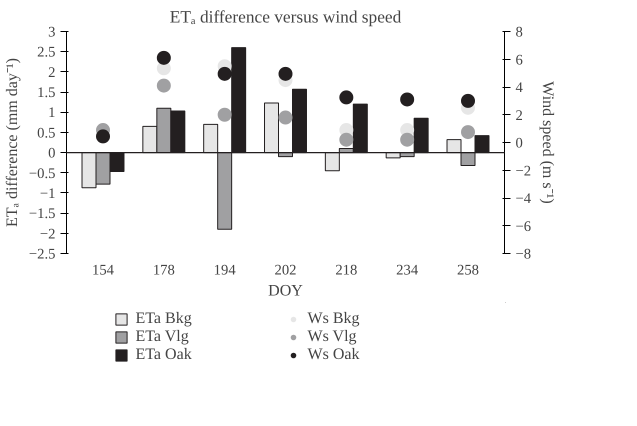  I want to click on y2-tick-label: 6, so click(519, 60).